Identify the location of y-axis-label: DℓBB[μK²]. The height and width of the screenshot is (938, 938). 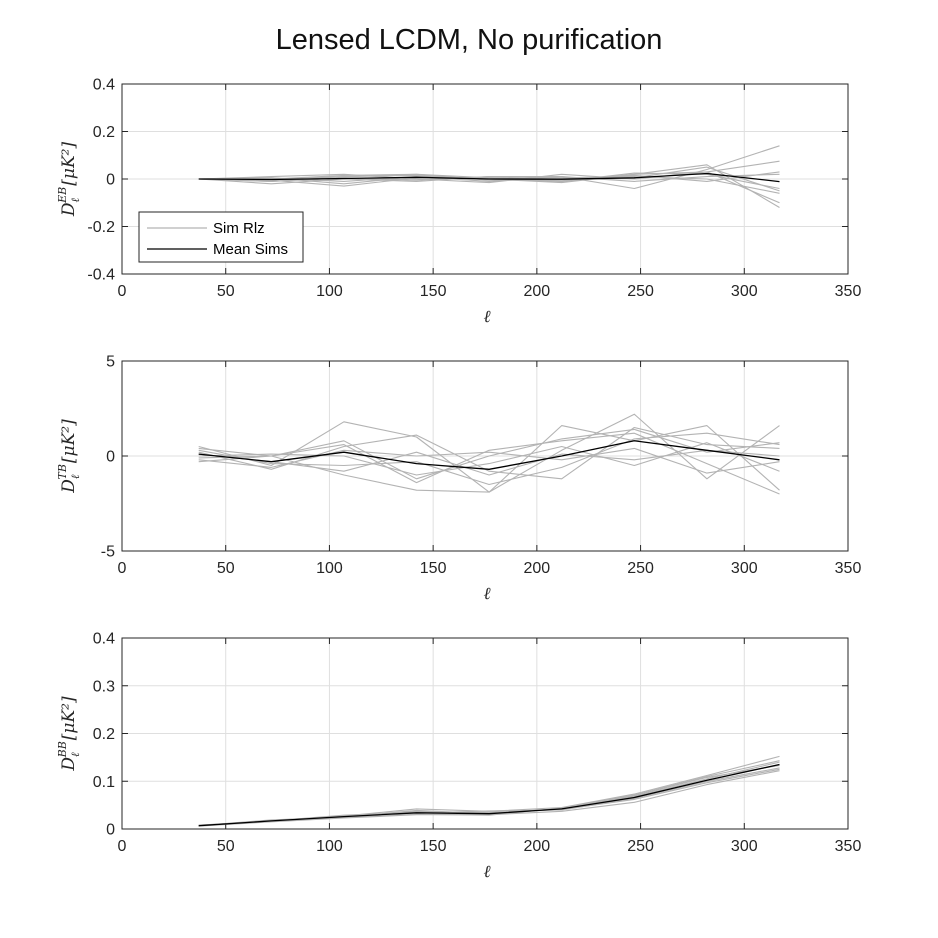
(69, 734).